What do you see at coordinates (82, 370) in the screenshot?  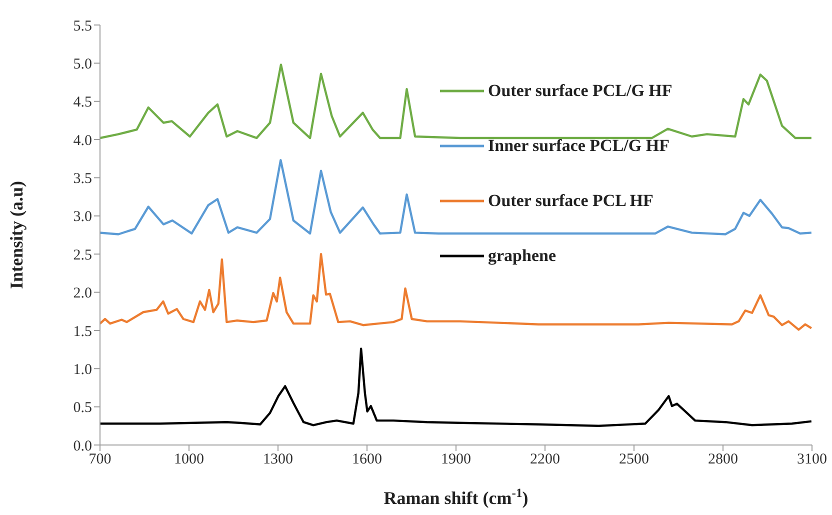 I see `y-tick-label: 1.0` at bounding box center [82, 370].